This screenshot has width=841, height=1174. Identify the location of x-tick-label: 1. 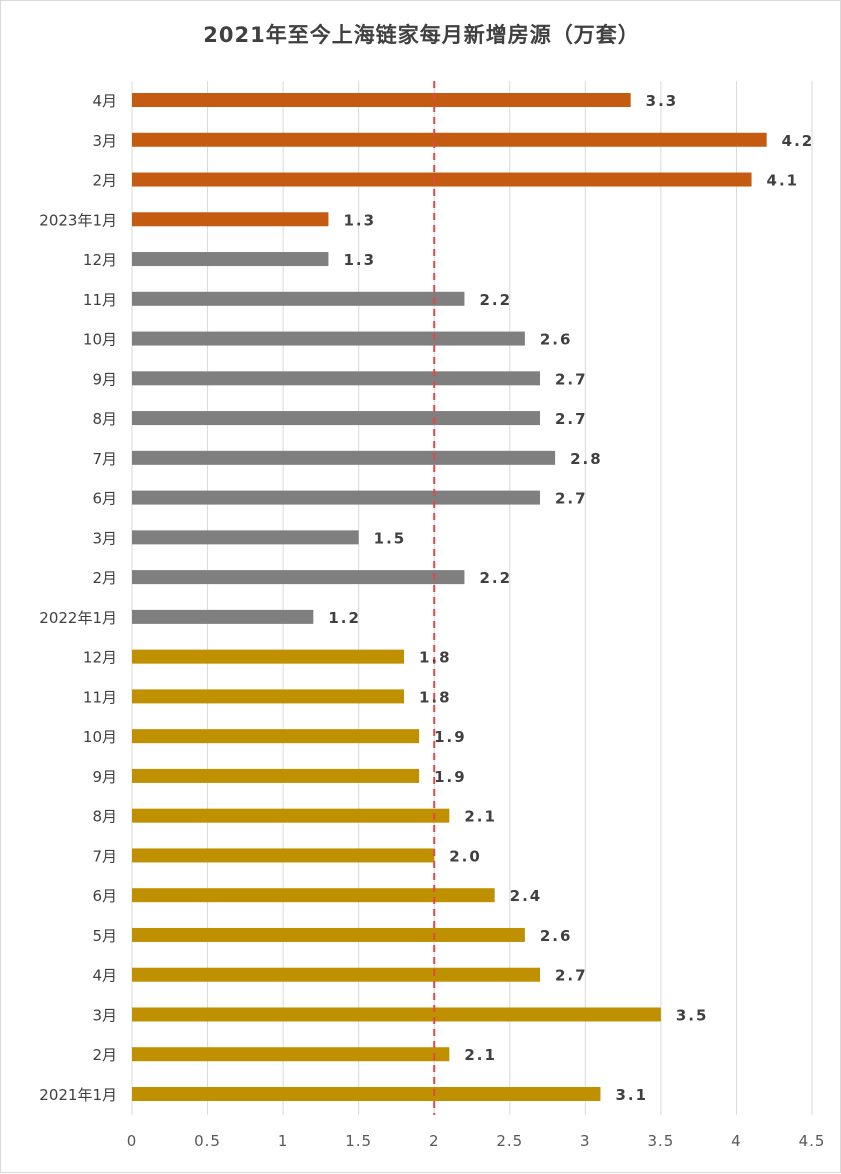
(283, 1141).